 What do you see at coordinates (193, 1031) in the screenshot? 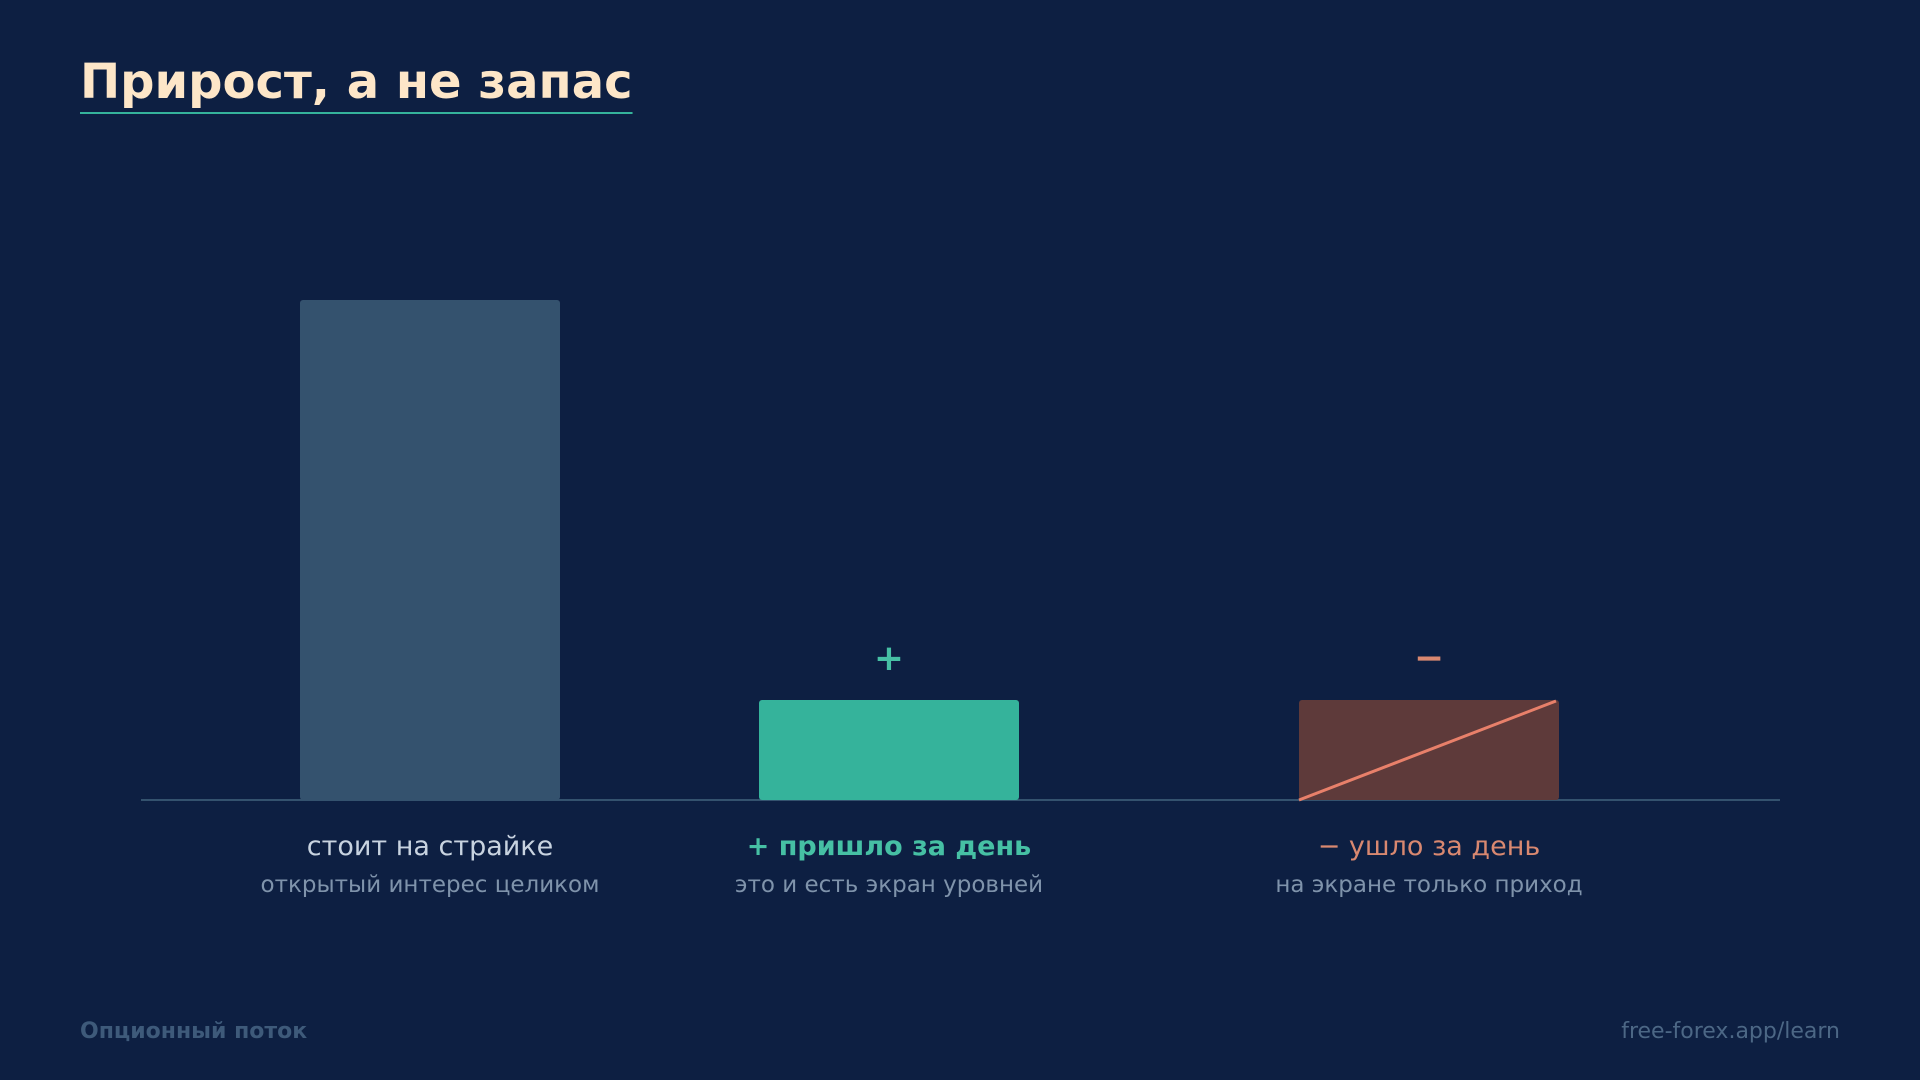
I see `footer-left: Опционный поток` at bounding box center [193, 1031].